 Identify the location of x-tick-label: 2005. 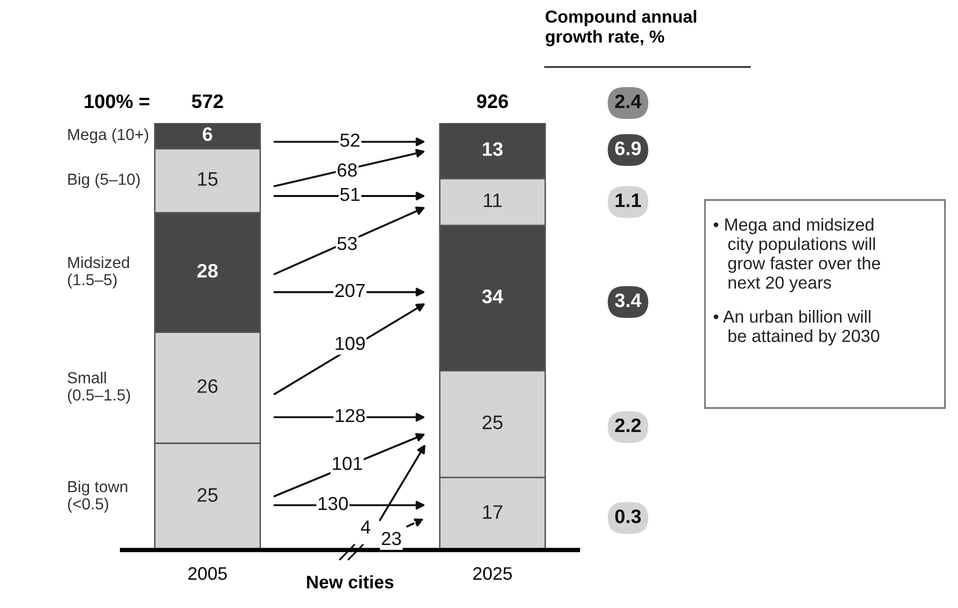
(207, 573).